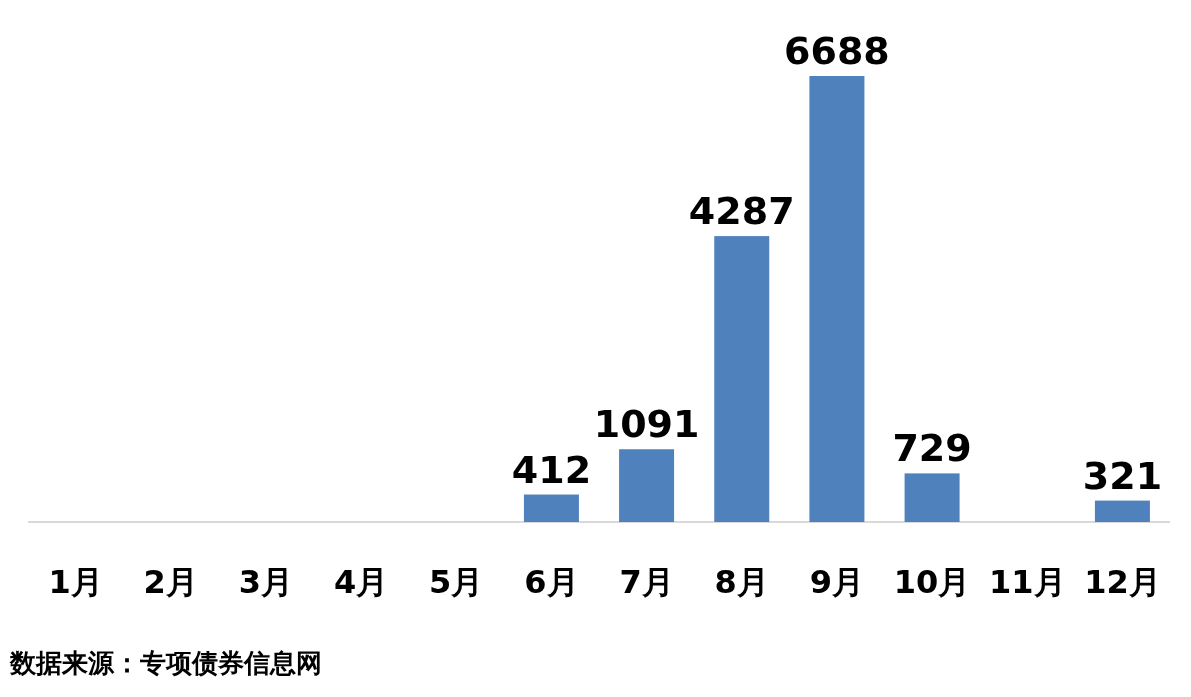 The height and width of the screenshot is (697, 1191). Describe the element at coordinates (361, 582) in the screenshot. I see `x-tick-label: 4月` at that location.